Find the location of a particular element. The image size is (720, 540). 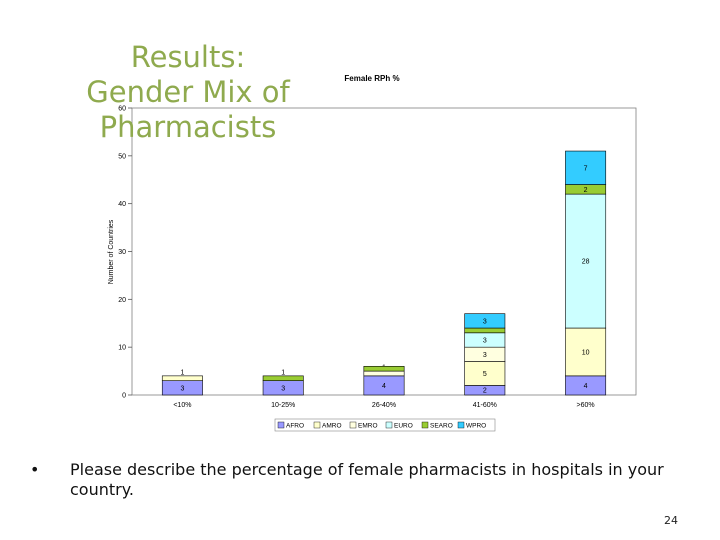

x-tick-label: 26-40% is located at coordinates (384, 405).